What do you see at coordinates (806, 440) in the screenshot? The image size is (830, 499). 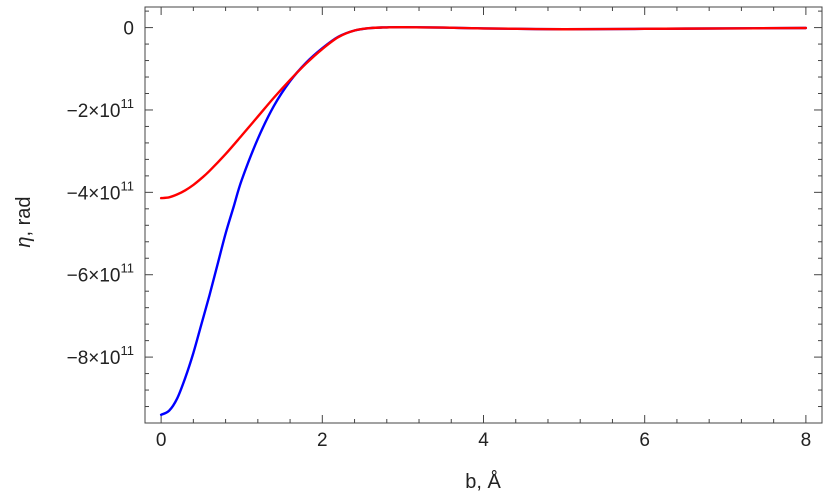 I see `x-tick-label: 8` at bounding box center [806, 440].